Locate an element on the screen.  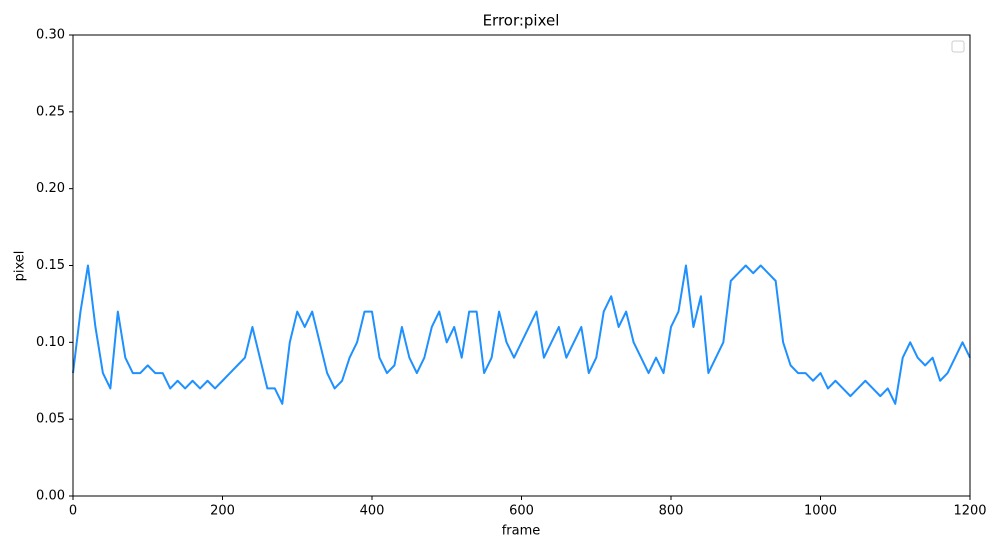
x-tick-label: 600 is located at coordinates (521, 511).